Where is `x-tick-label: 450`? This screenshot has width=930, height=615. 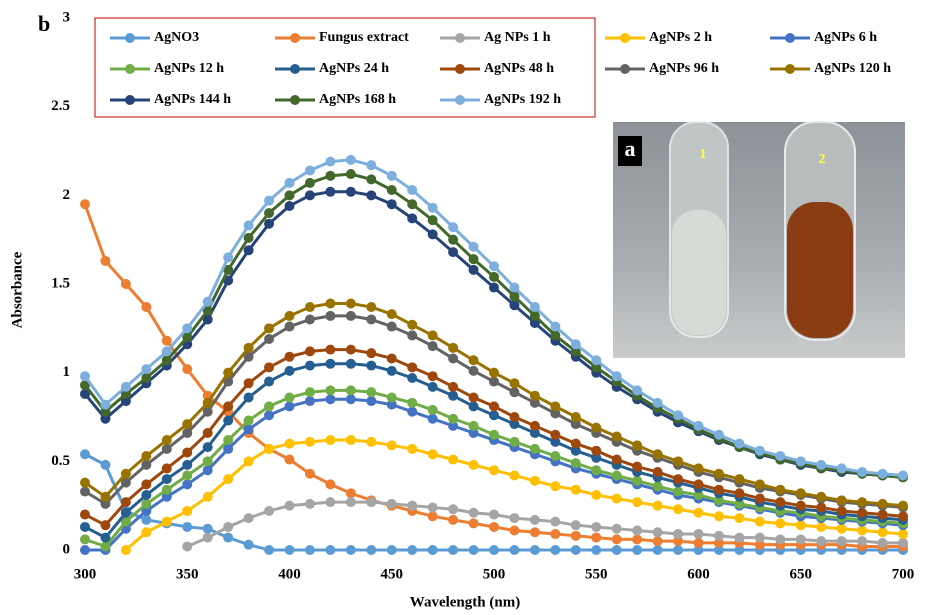 x-tick-label: 450 is located at coordinates (392, 574).